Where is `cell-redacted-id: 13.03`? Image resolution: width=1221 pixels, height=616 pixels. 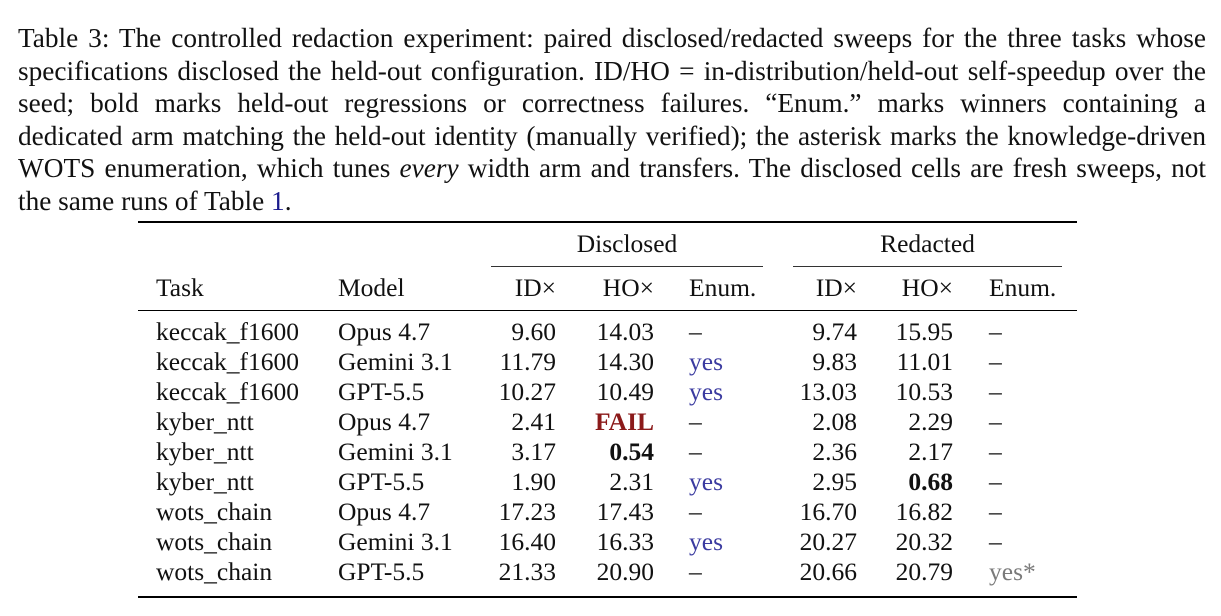 cell-redacted-id: 13.03 is located at coordinates (828, 391).